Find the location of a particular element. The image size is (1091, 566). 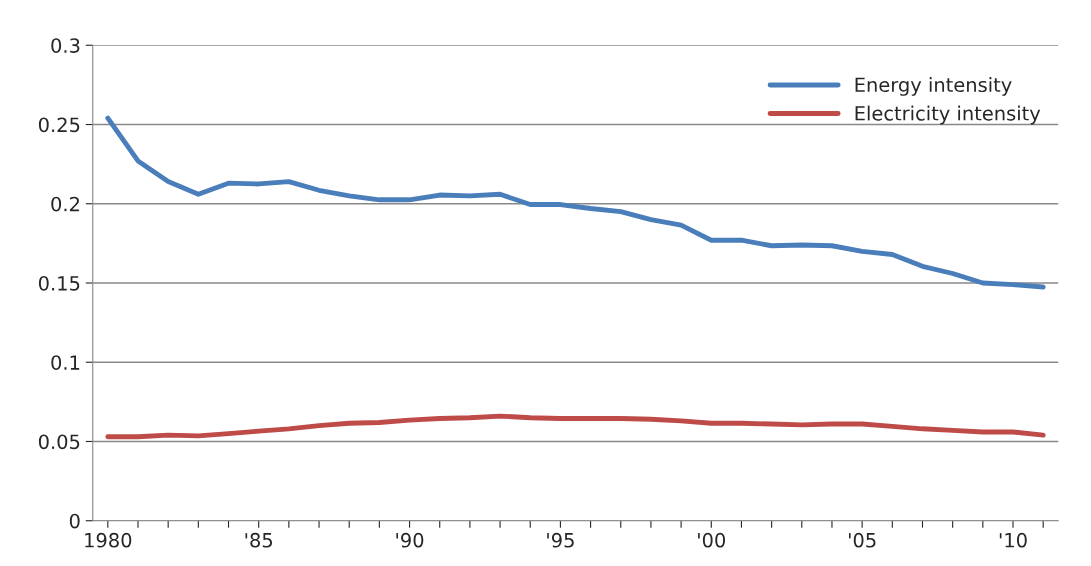

y-tick-label: 0.05 is located at coordinates (59, 442).